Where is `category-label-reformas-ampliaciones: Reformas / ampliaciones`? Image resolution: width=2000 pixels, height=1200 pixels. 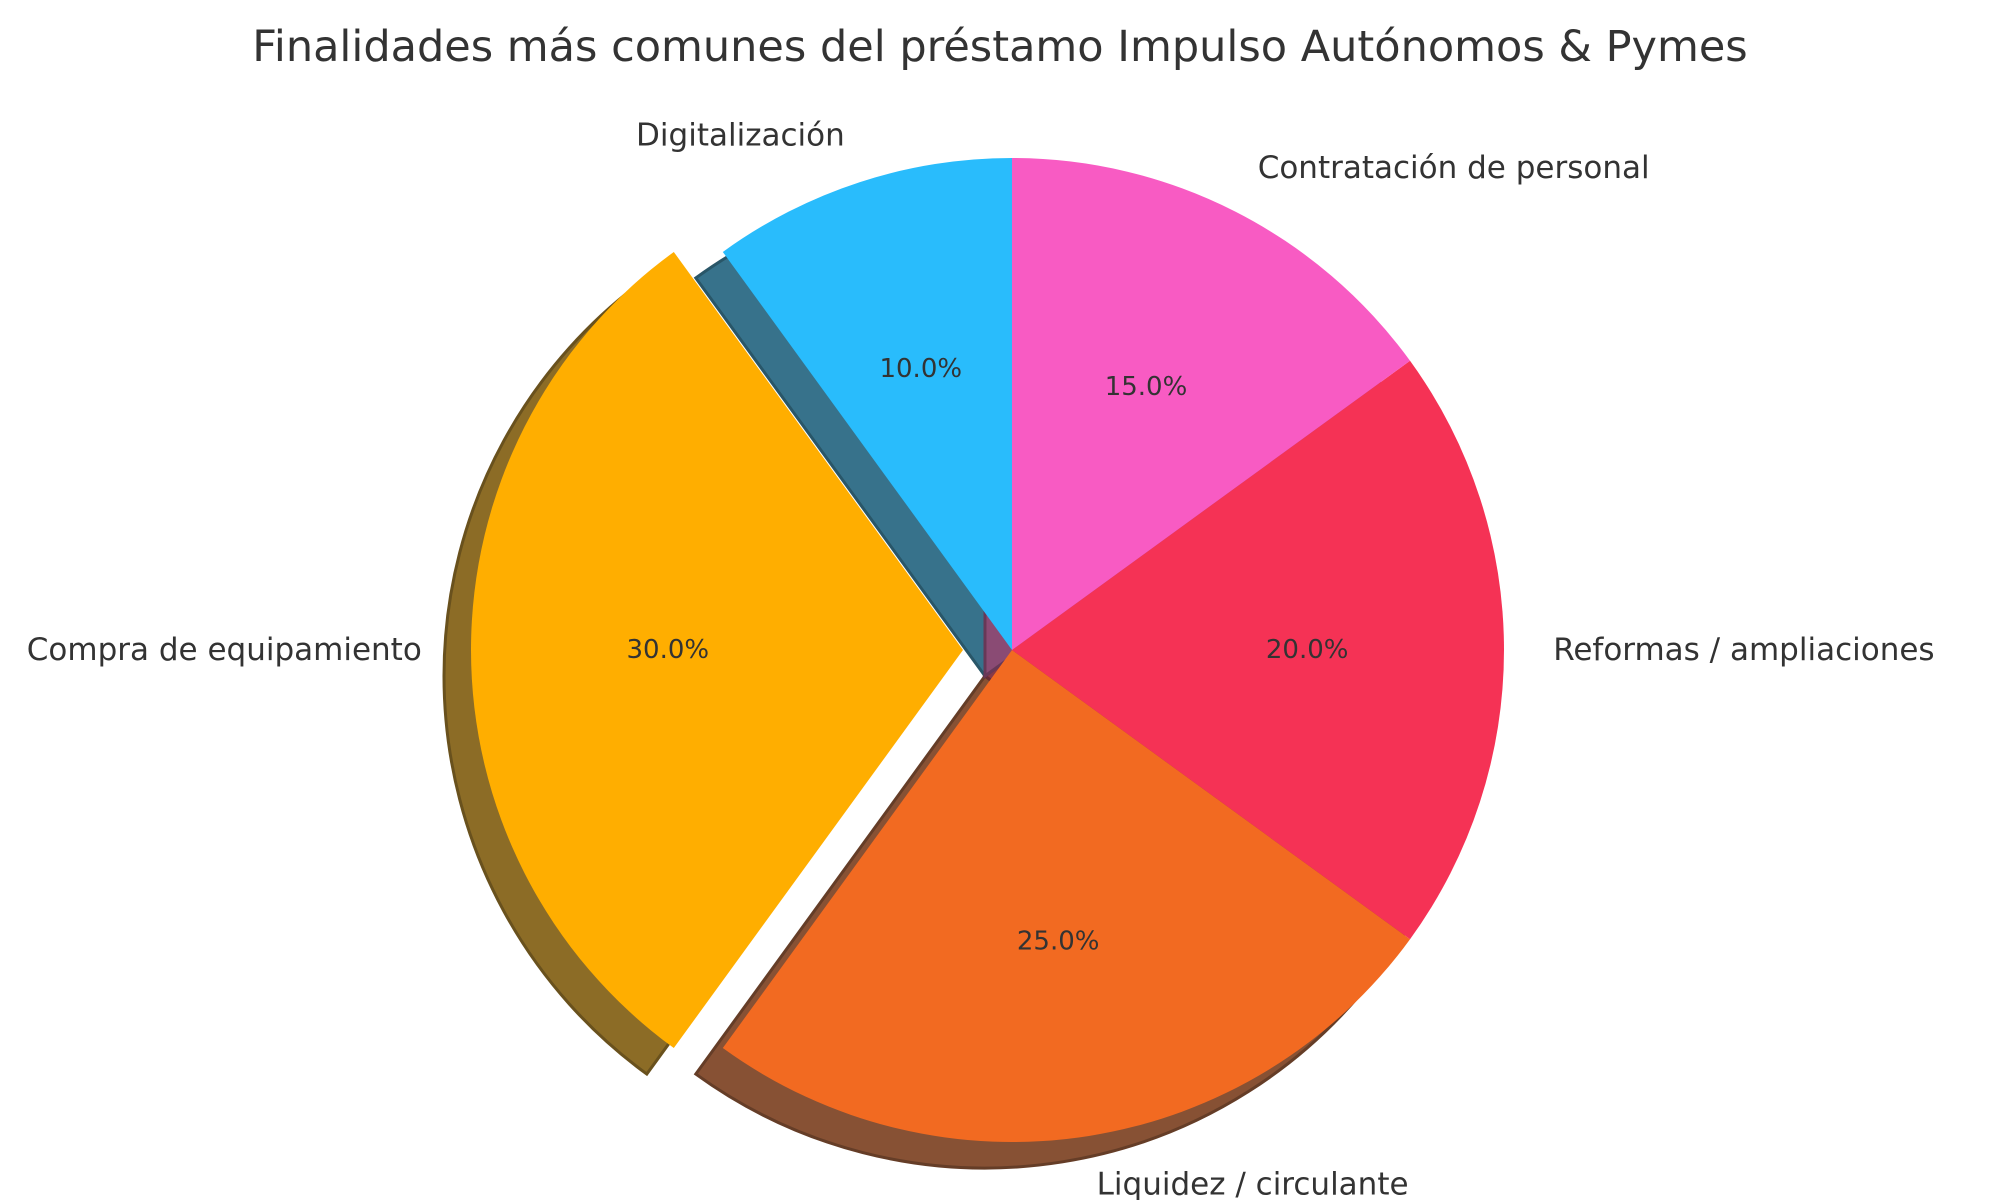
category-label-reformas-ampliaciones: Reformas / ampliaciones is located at coordinates (1743, 650).